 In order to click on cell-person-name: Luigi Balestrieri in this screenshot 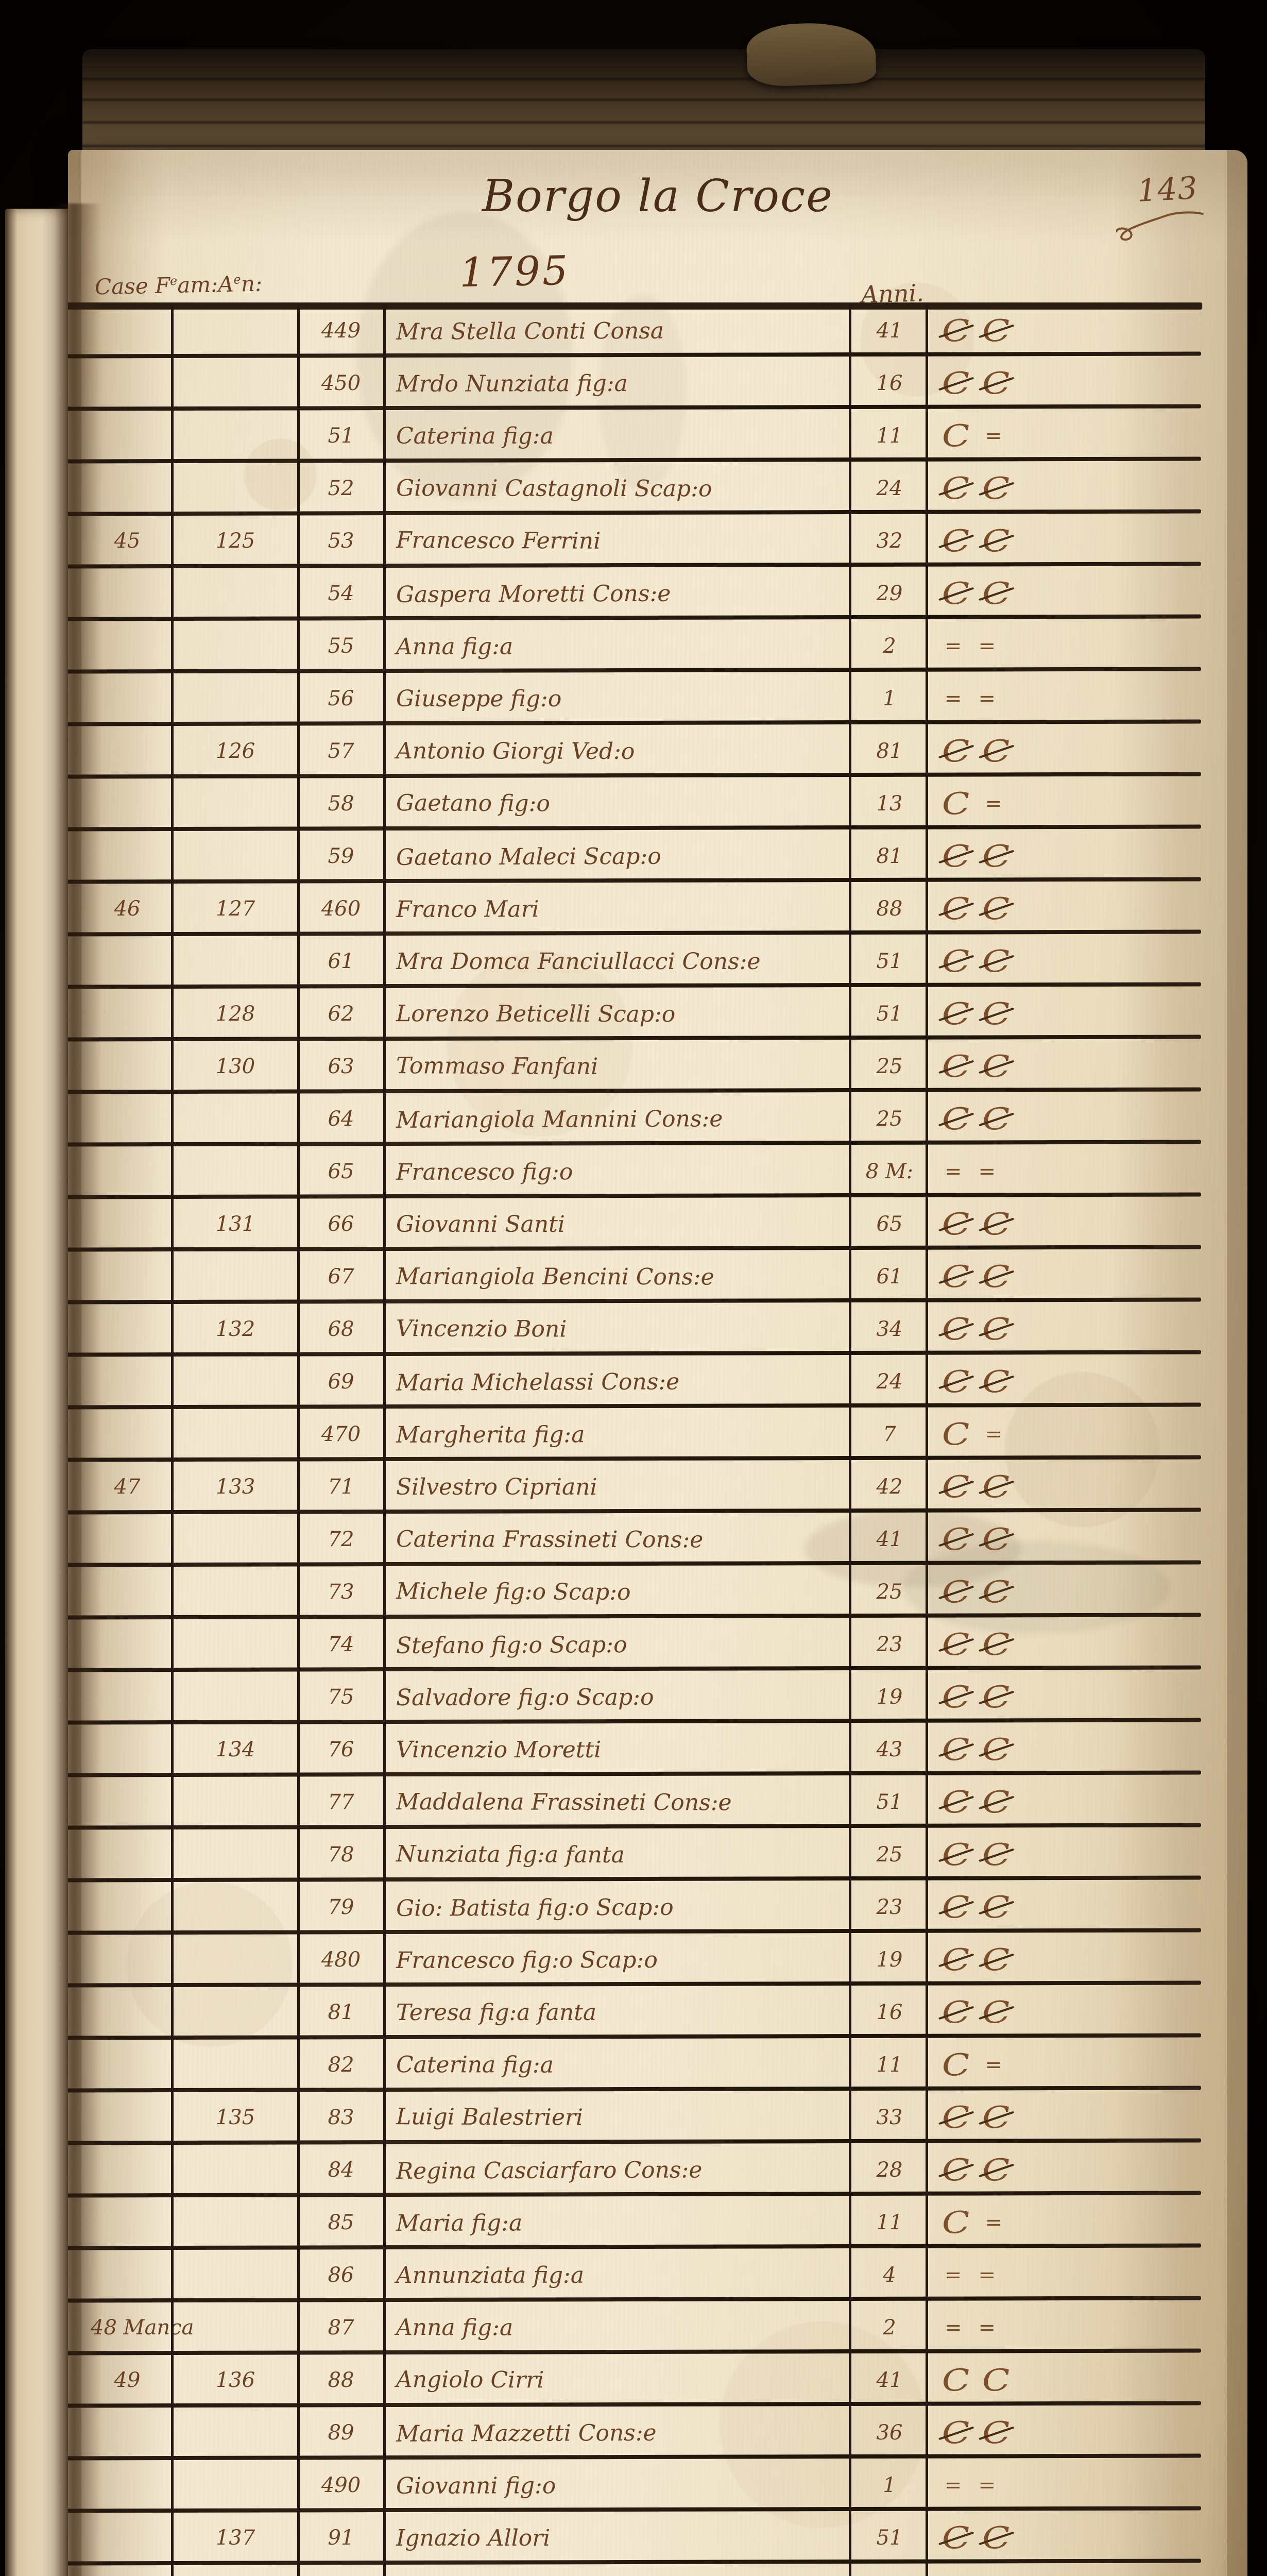, I will do `click(490, 2117)`.